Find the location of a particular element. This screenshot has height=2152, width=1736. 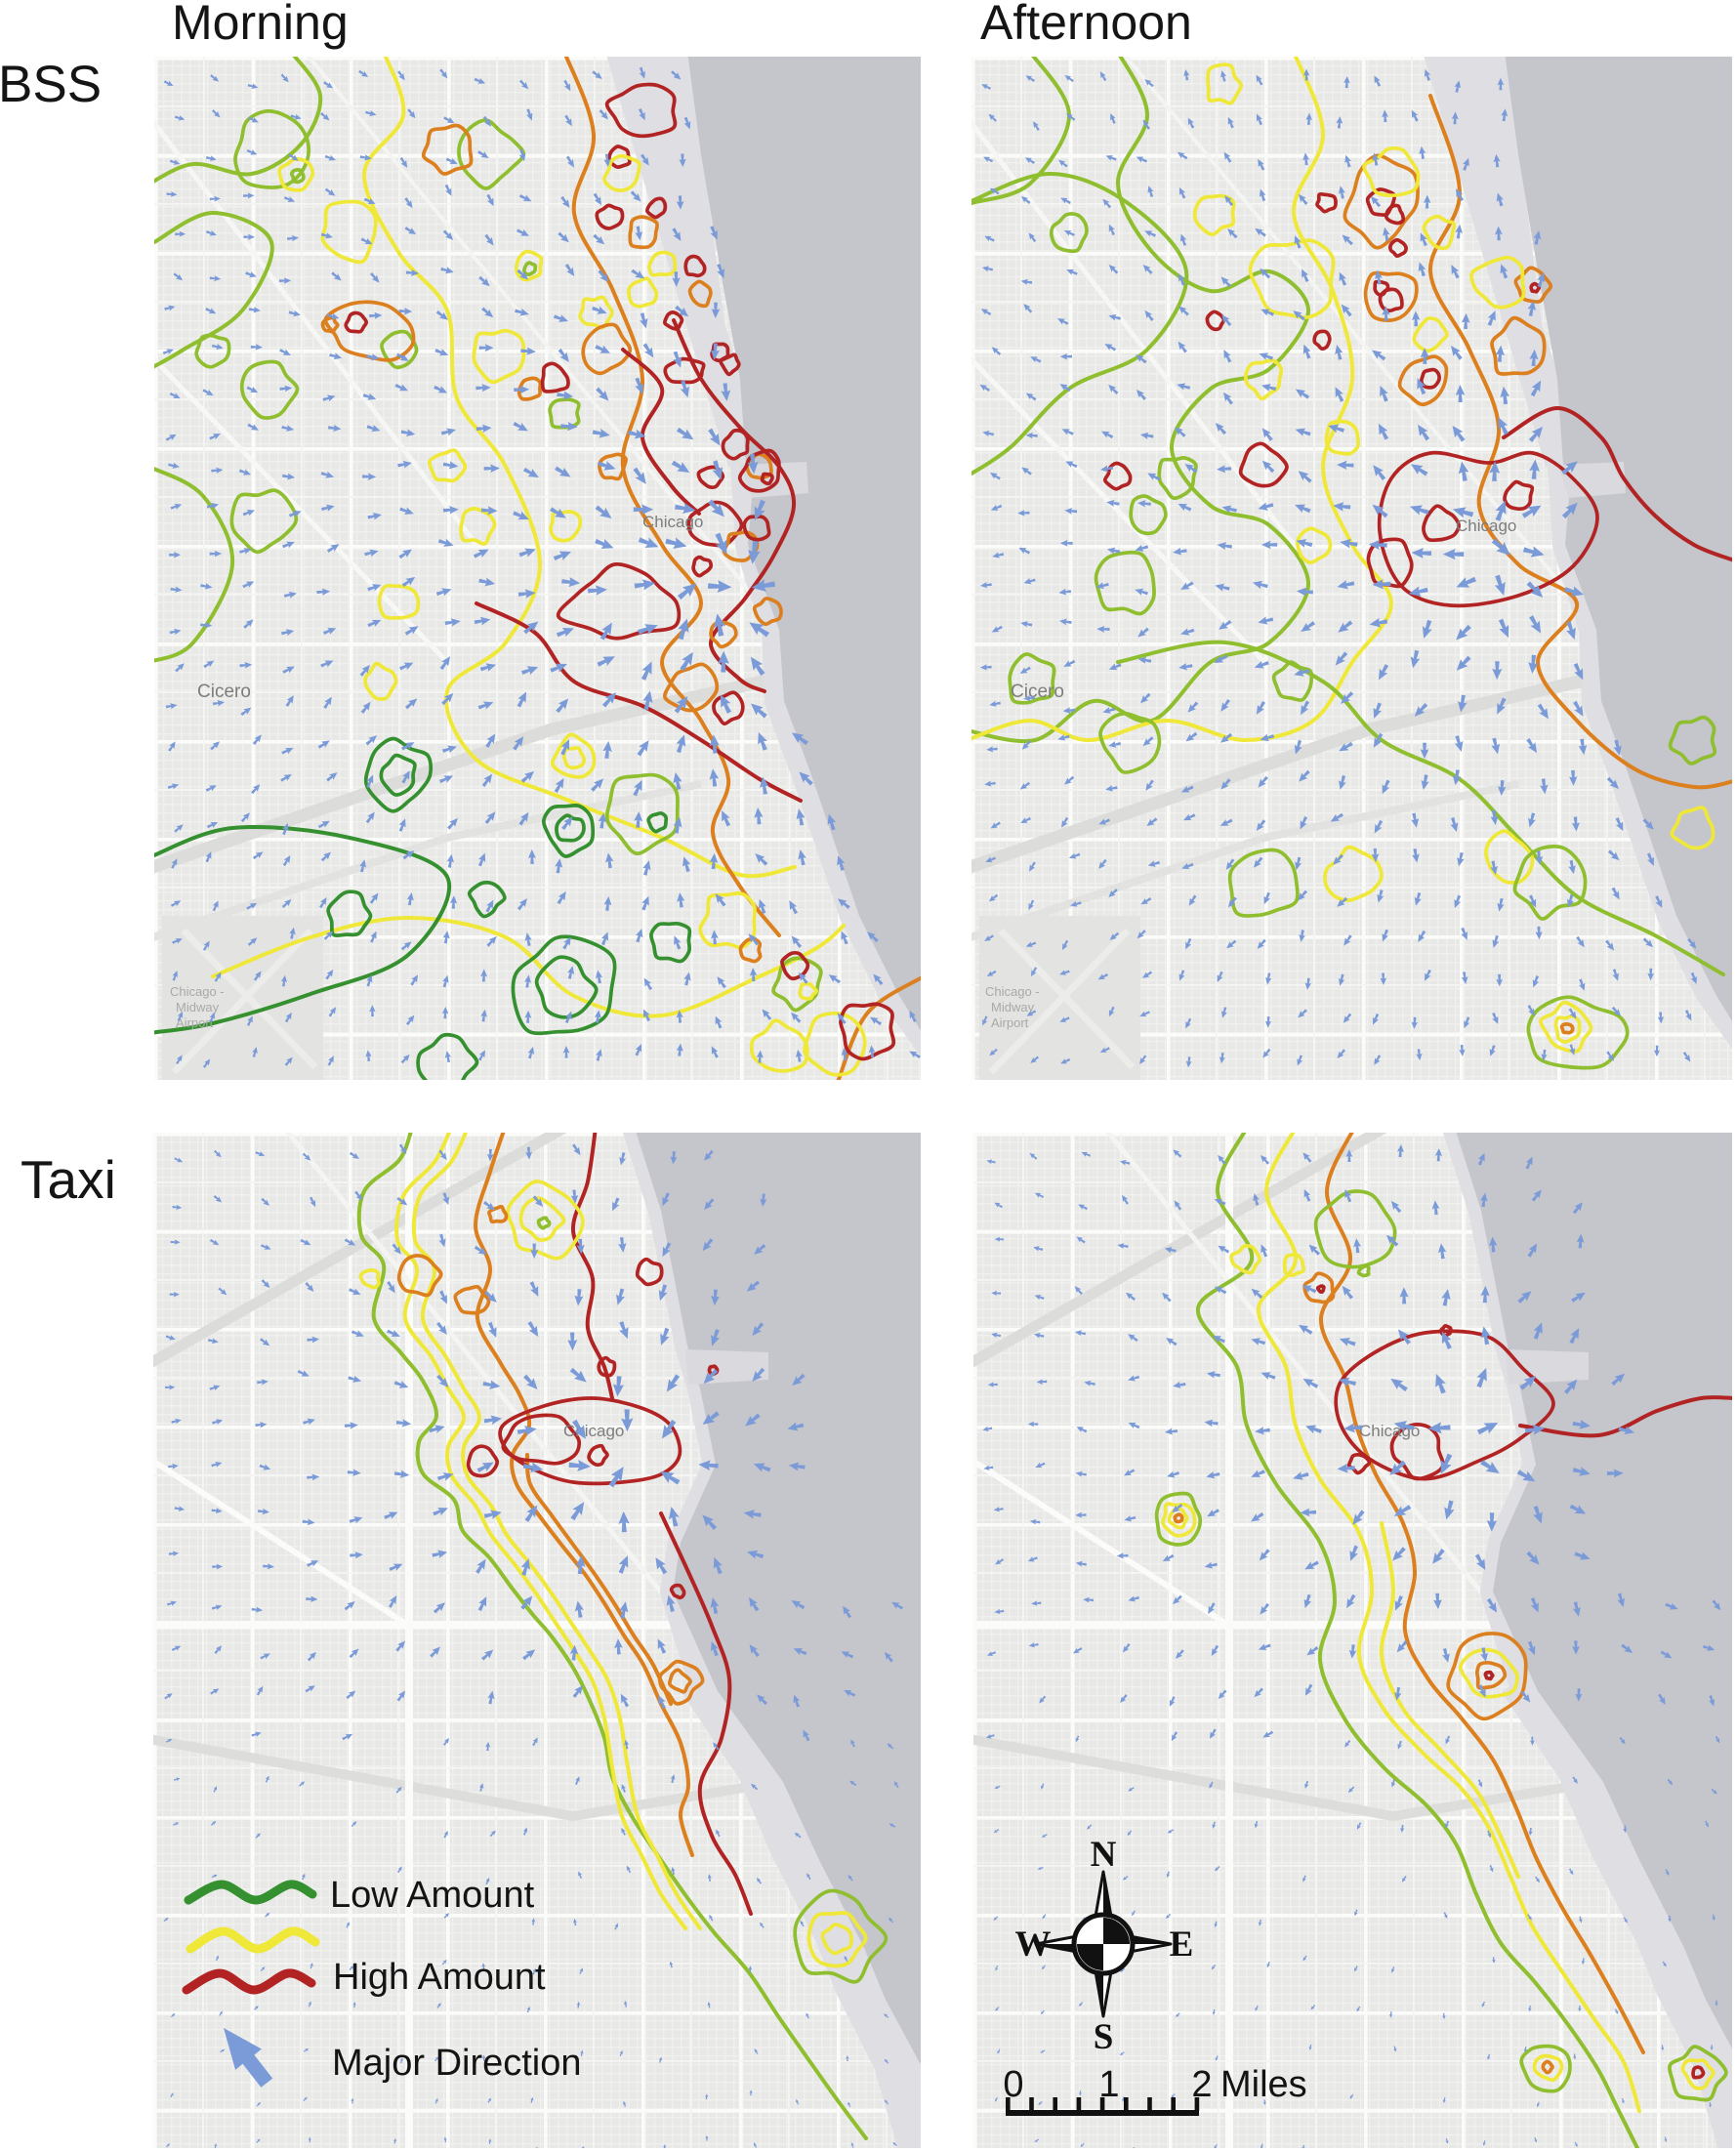

svg-text: E is located at coordinates (1182, 1944).